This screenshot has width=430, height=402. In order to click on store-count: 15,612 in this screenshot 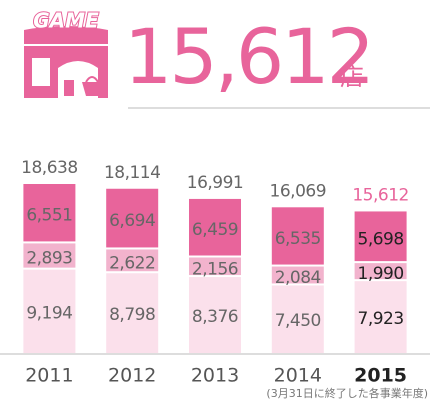, I will do `click(248, 56)`.